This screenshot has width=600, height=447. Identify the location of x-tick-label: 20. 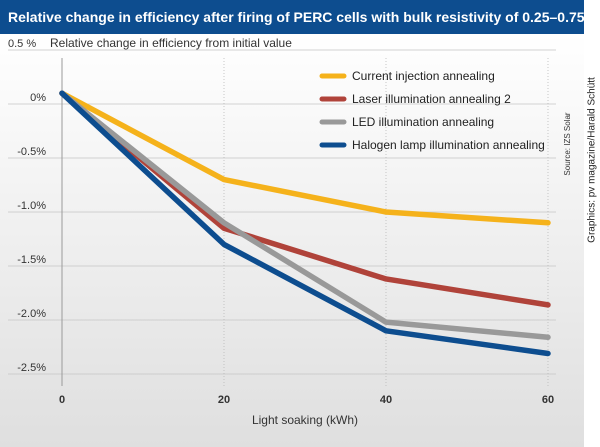
(224, 400).